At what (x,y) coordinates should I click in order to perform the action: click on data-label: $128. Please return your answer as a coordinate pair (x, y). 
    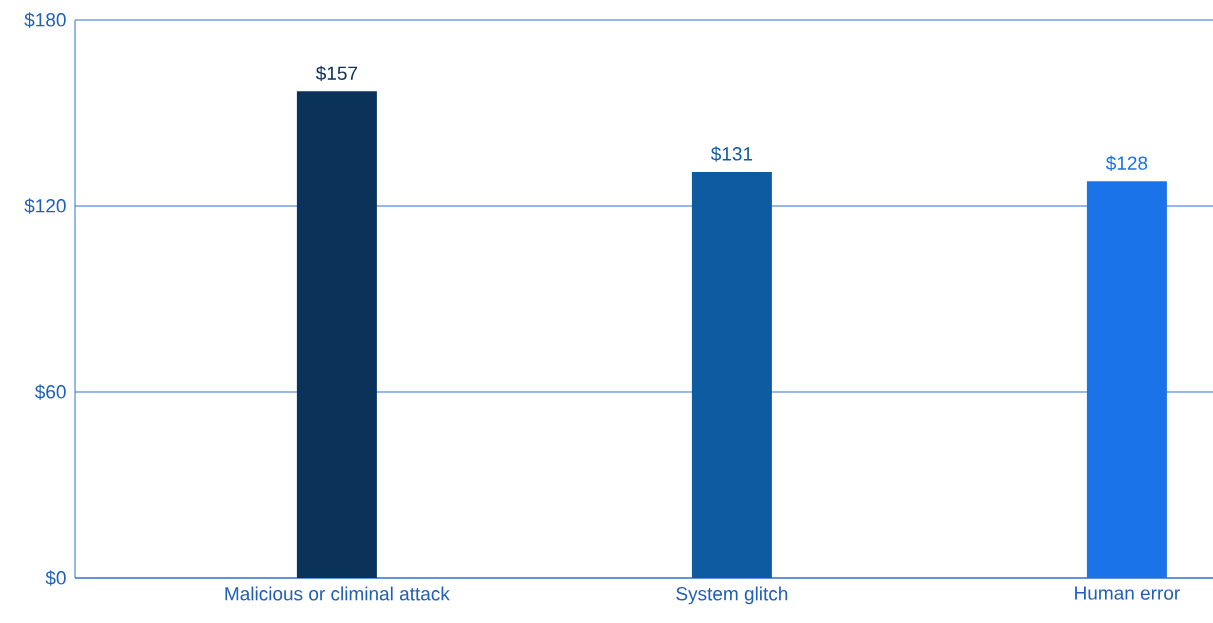
    Looking at the image, I should click on (1126, 163).